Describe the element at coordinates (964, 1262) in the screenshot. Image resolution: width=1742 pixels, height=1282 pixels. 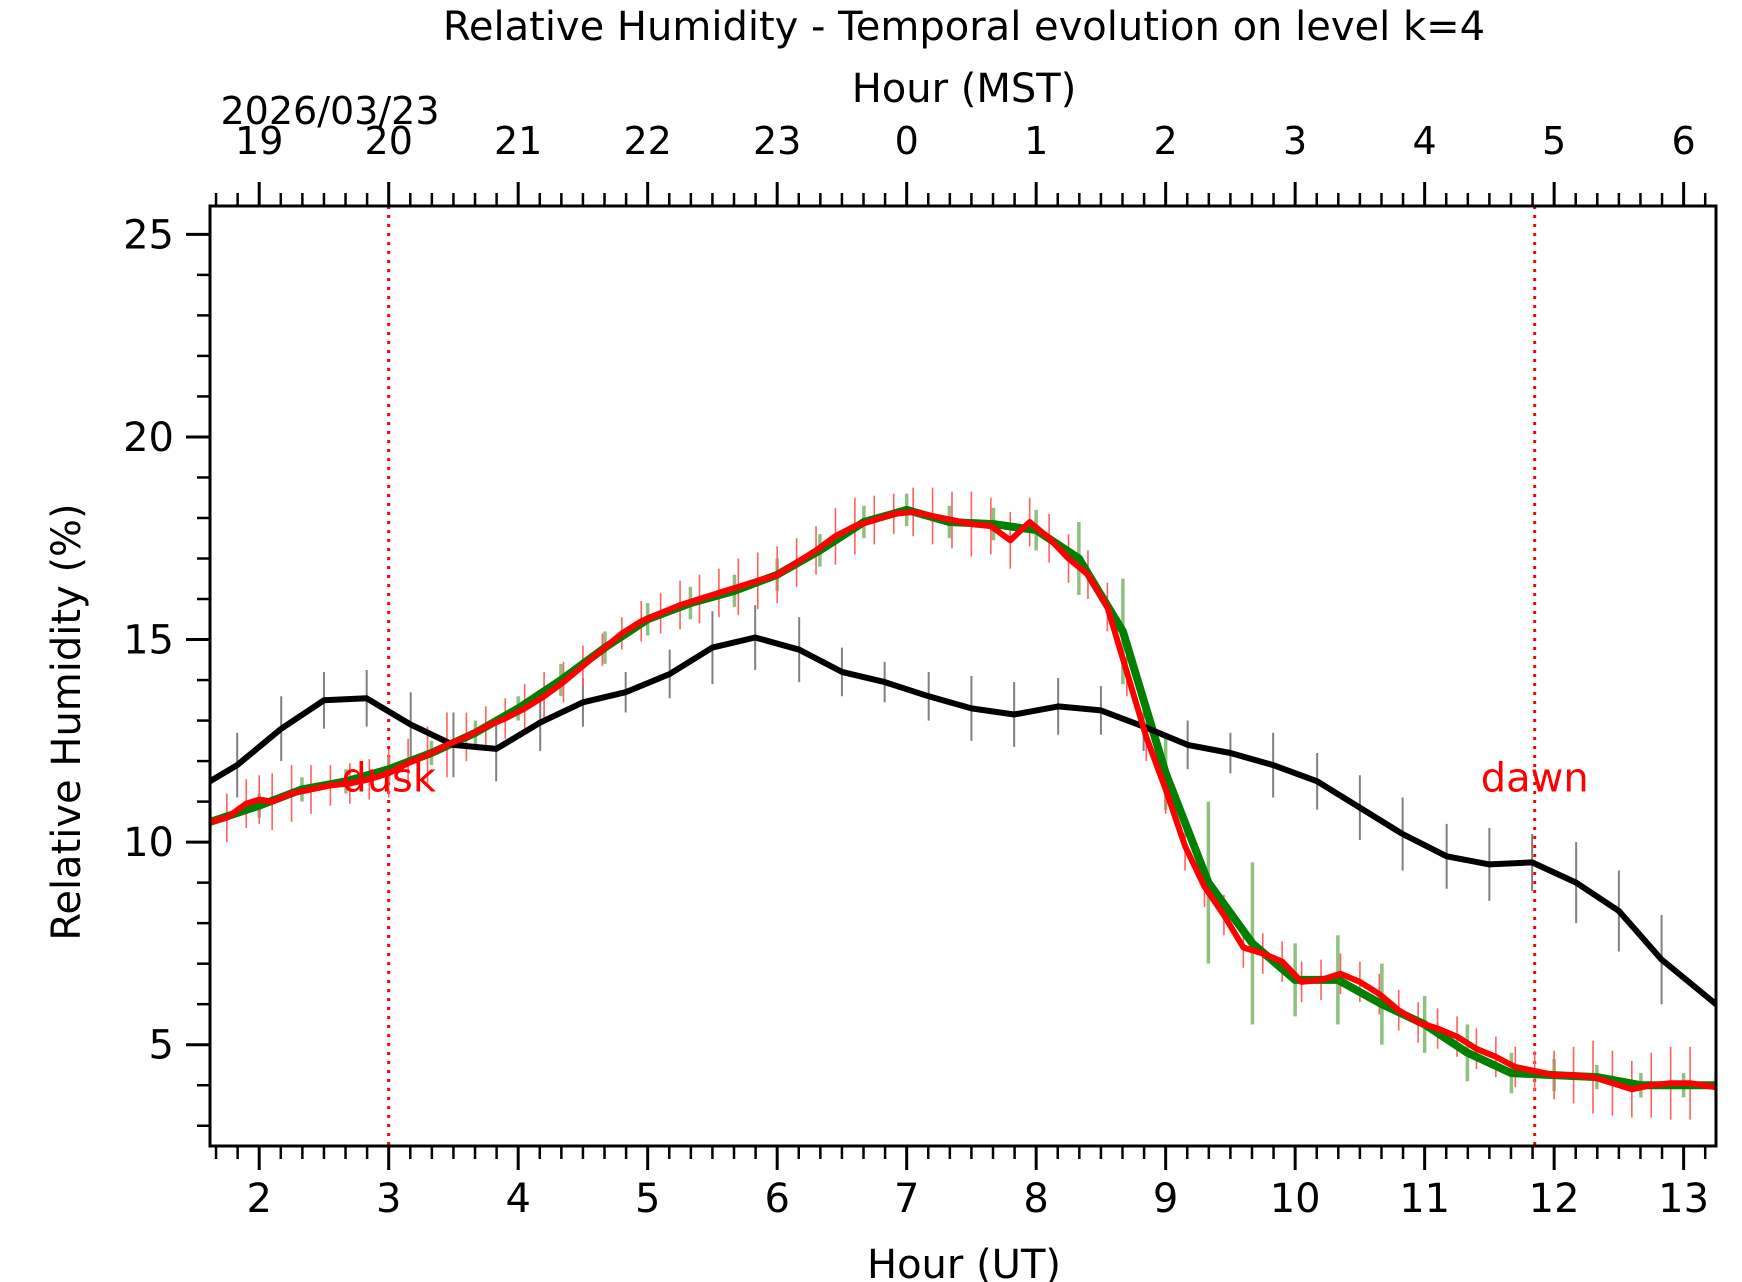
I see `x-axis-title: Hour (UT)` at that location.